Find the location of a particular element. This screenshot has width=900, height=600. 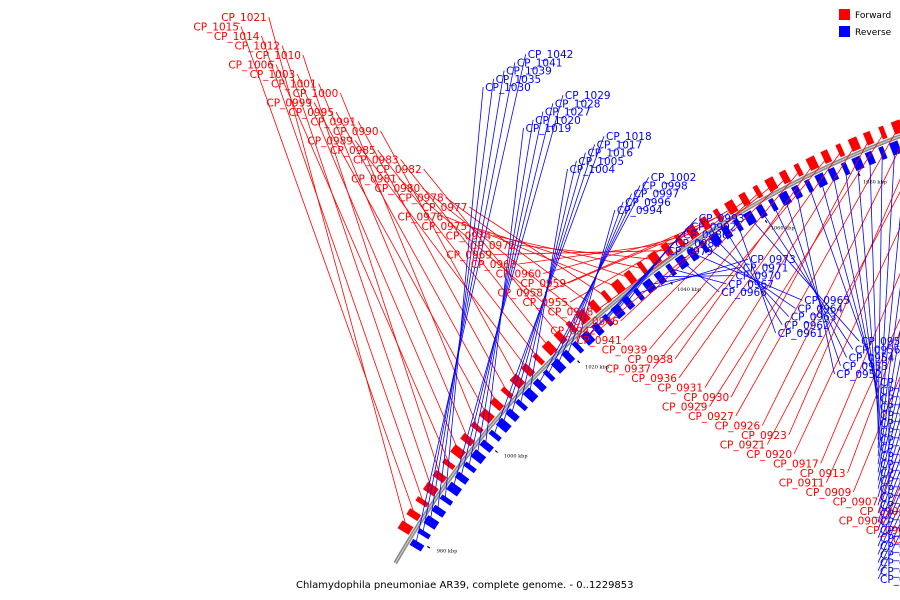

gene-label-forward: CP_0931 is located at coordinates (680, 389).